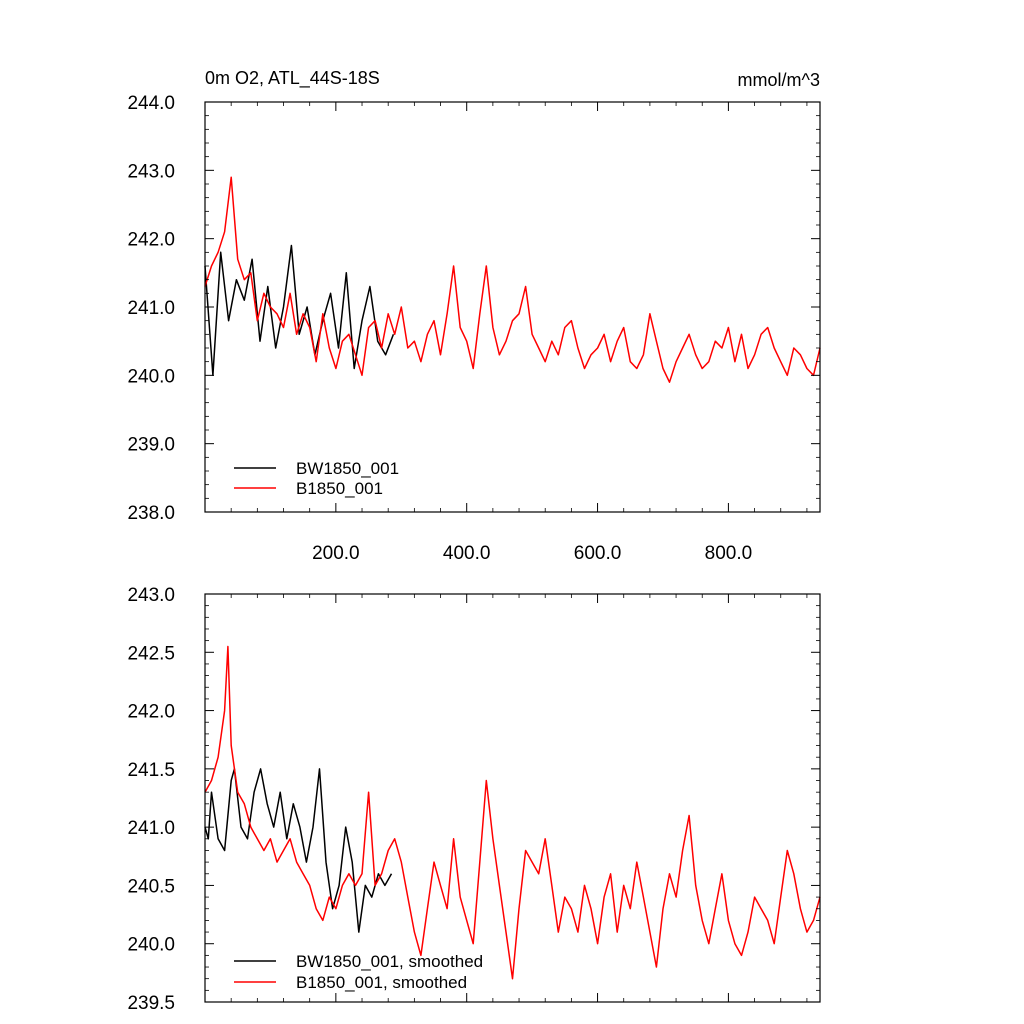 The image size is (1024, 1024). I want to click on y-tick-label: 239.5, so click(151, 1003).